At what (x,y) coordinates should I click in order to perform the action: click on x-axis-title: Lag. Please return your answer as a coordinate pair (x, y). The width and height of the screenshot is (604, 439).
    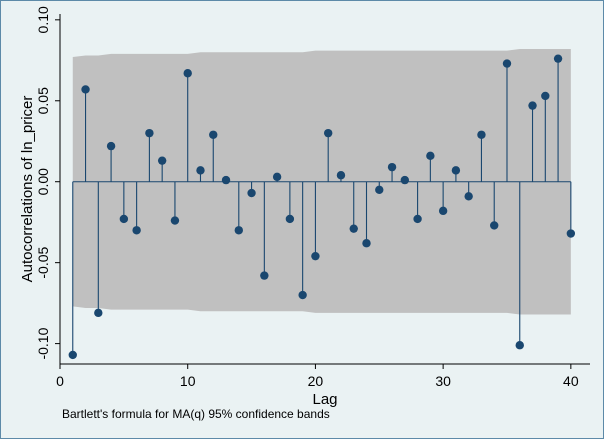
    Looking at the image, I should click on (324, 399).